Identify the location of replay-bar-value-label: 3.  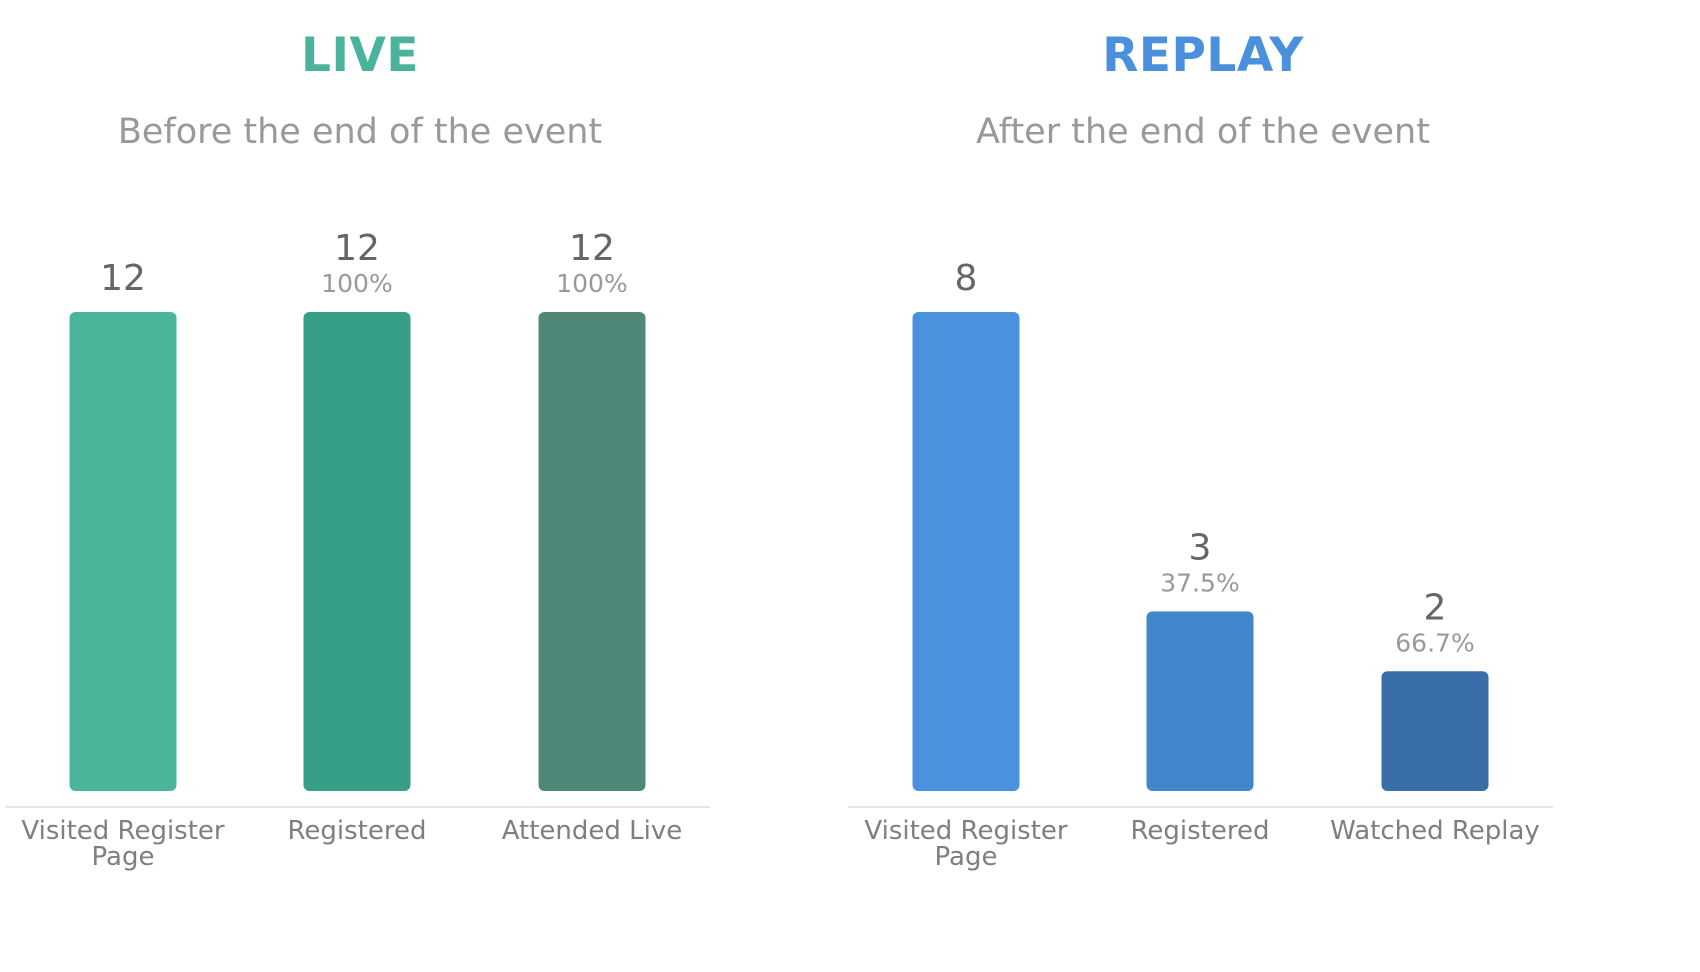
(1200, 547).